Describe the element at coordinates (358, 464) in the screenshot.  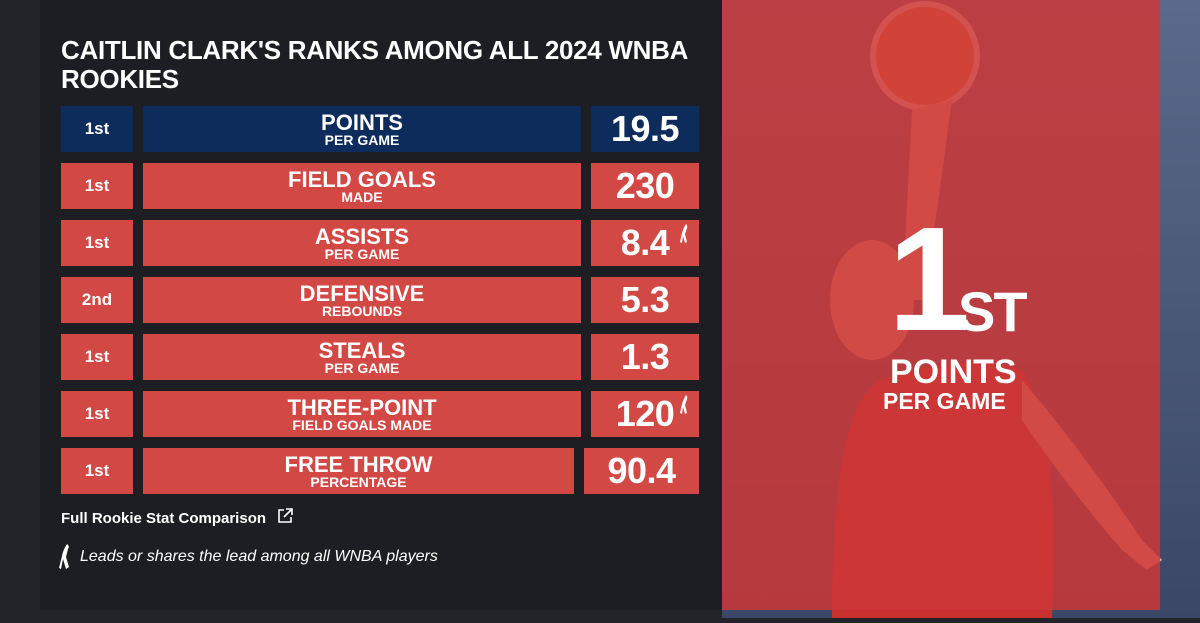
I see `stat-name: FREE THROW` at that location.